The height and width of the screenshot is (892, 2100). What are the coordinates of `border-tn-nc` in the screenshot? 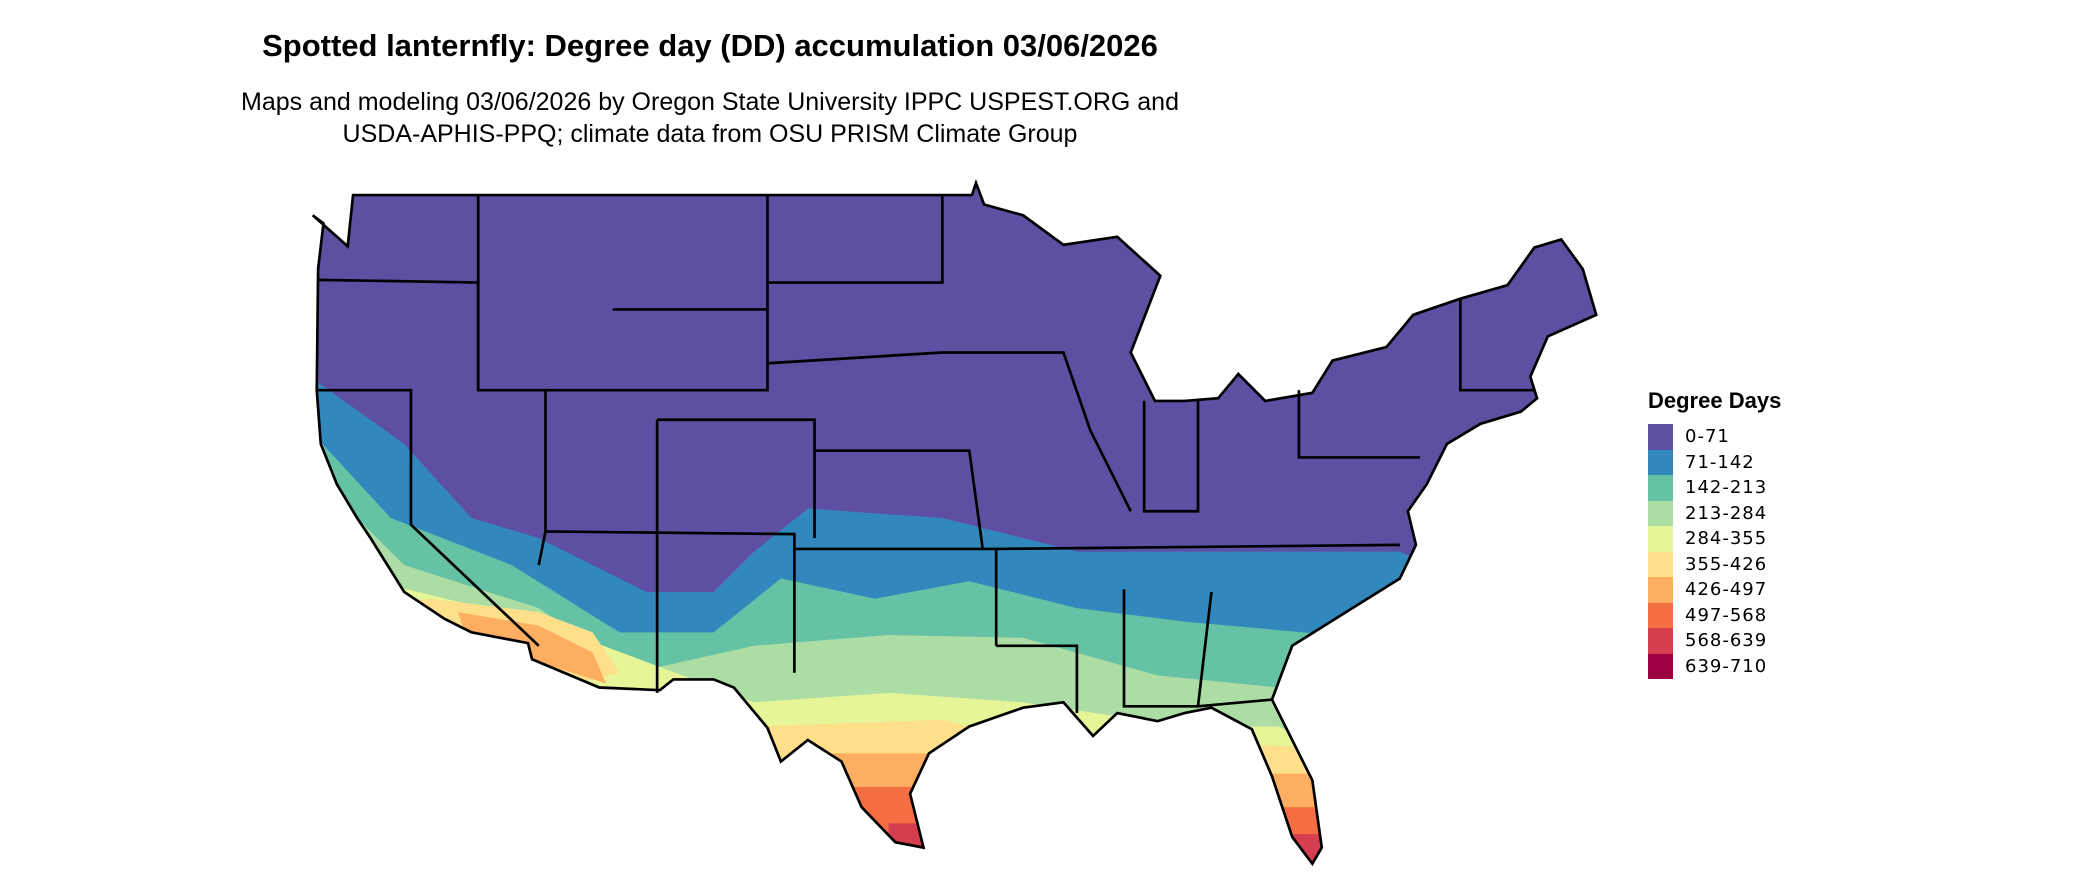 It's located at (1198, 547).